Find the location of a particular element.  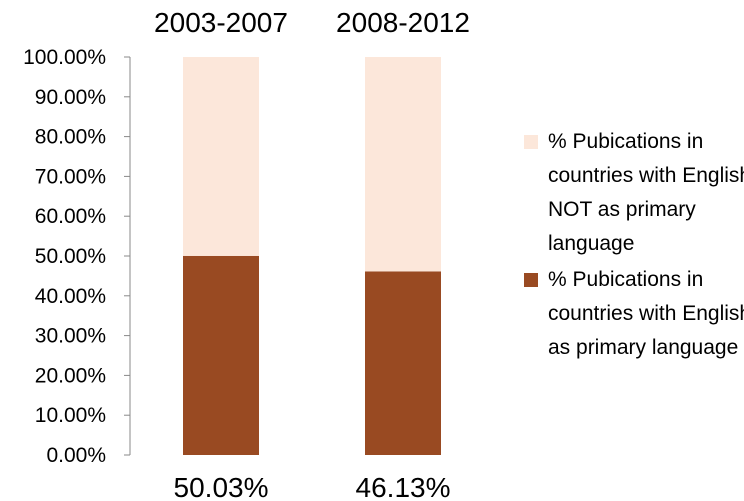

y-tick-label: 40.00% is located at coordinates (70, 296).